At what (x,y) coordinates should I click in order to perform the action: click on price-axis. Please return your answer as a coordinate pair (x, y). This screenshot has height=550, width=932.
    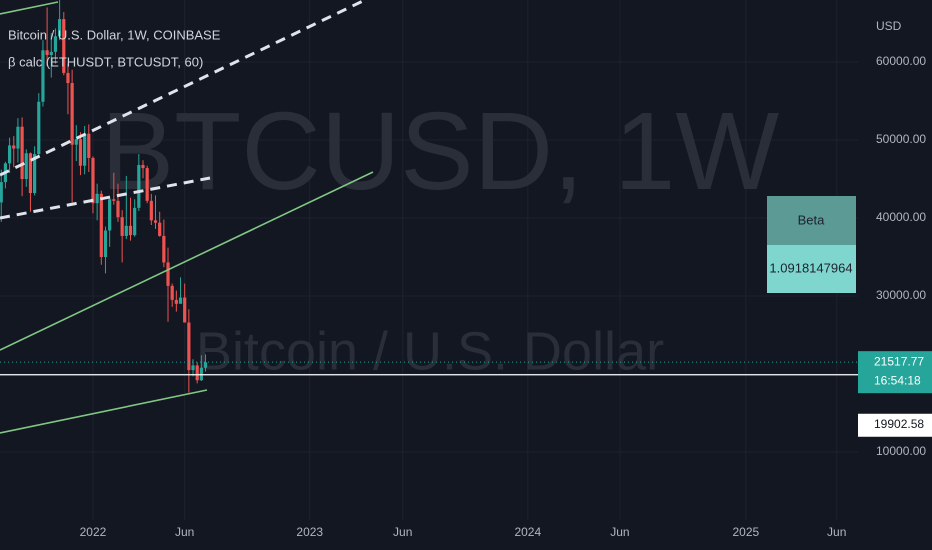
    Looking at the image, I should click on (895, 275).